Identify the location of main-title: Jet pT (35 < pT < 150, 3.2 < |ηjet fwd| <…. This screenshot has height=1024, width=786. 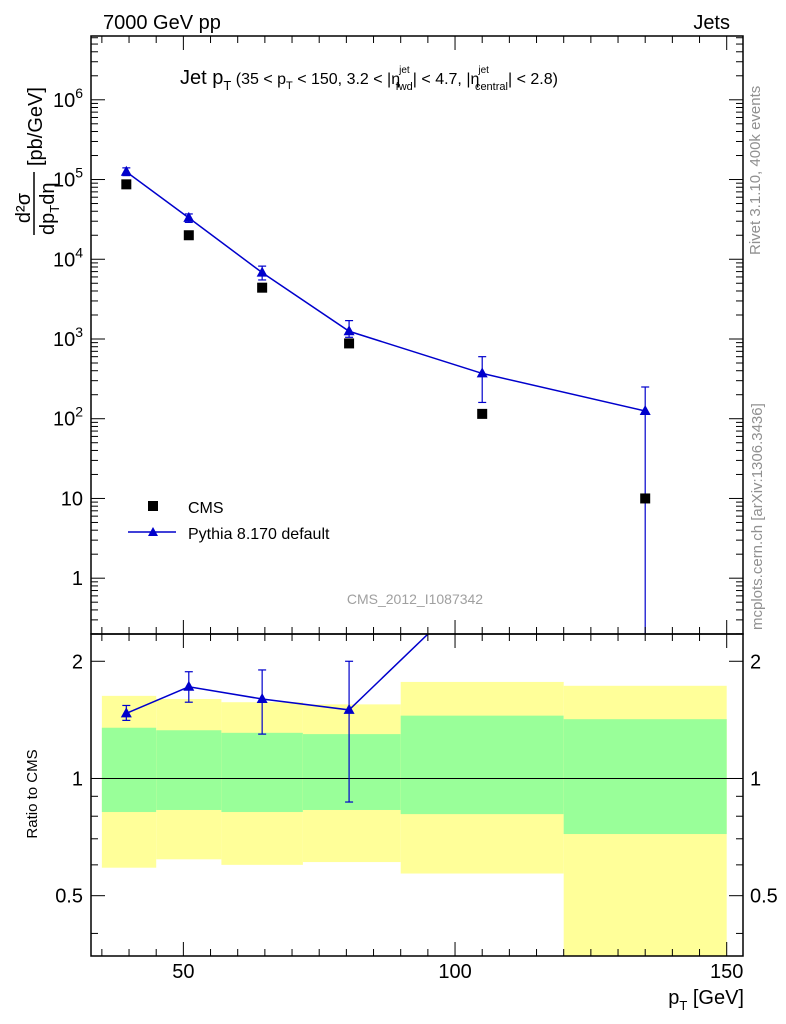
(369, 79).